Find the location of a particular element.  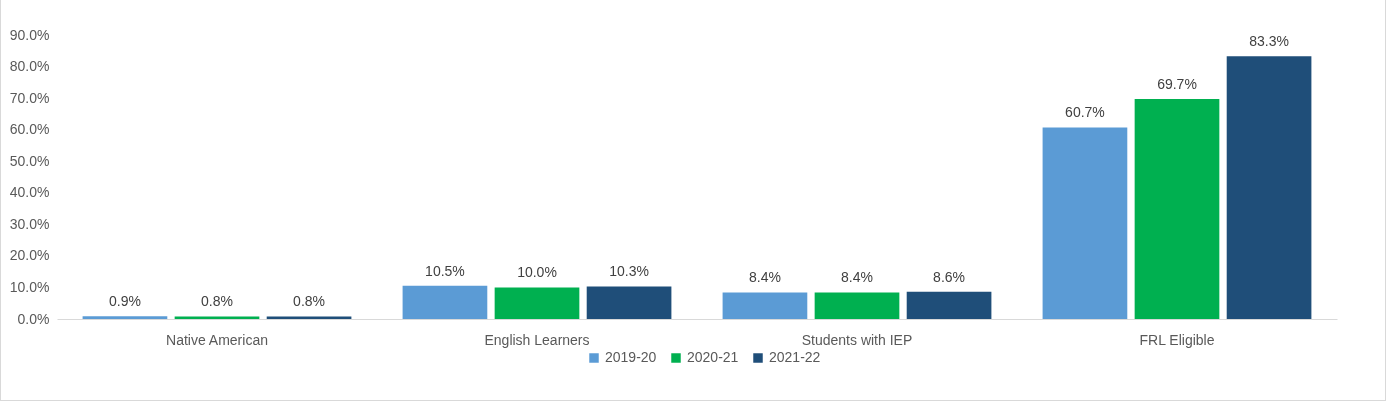

x-tick-label: English Learners is located at coordinates (537, 339).